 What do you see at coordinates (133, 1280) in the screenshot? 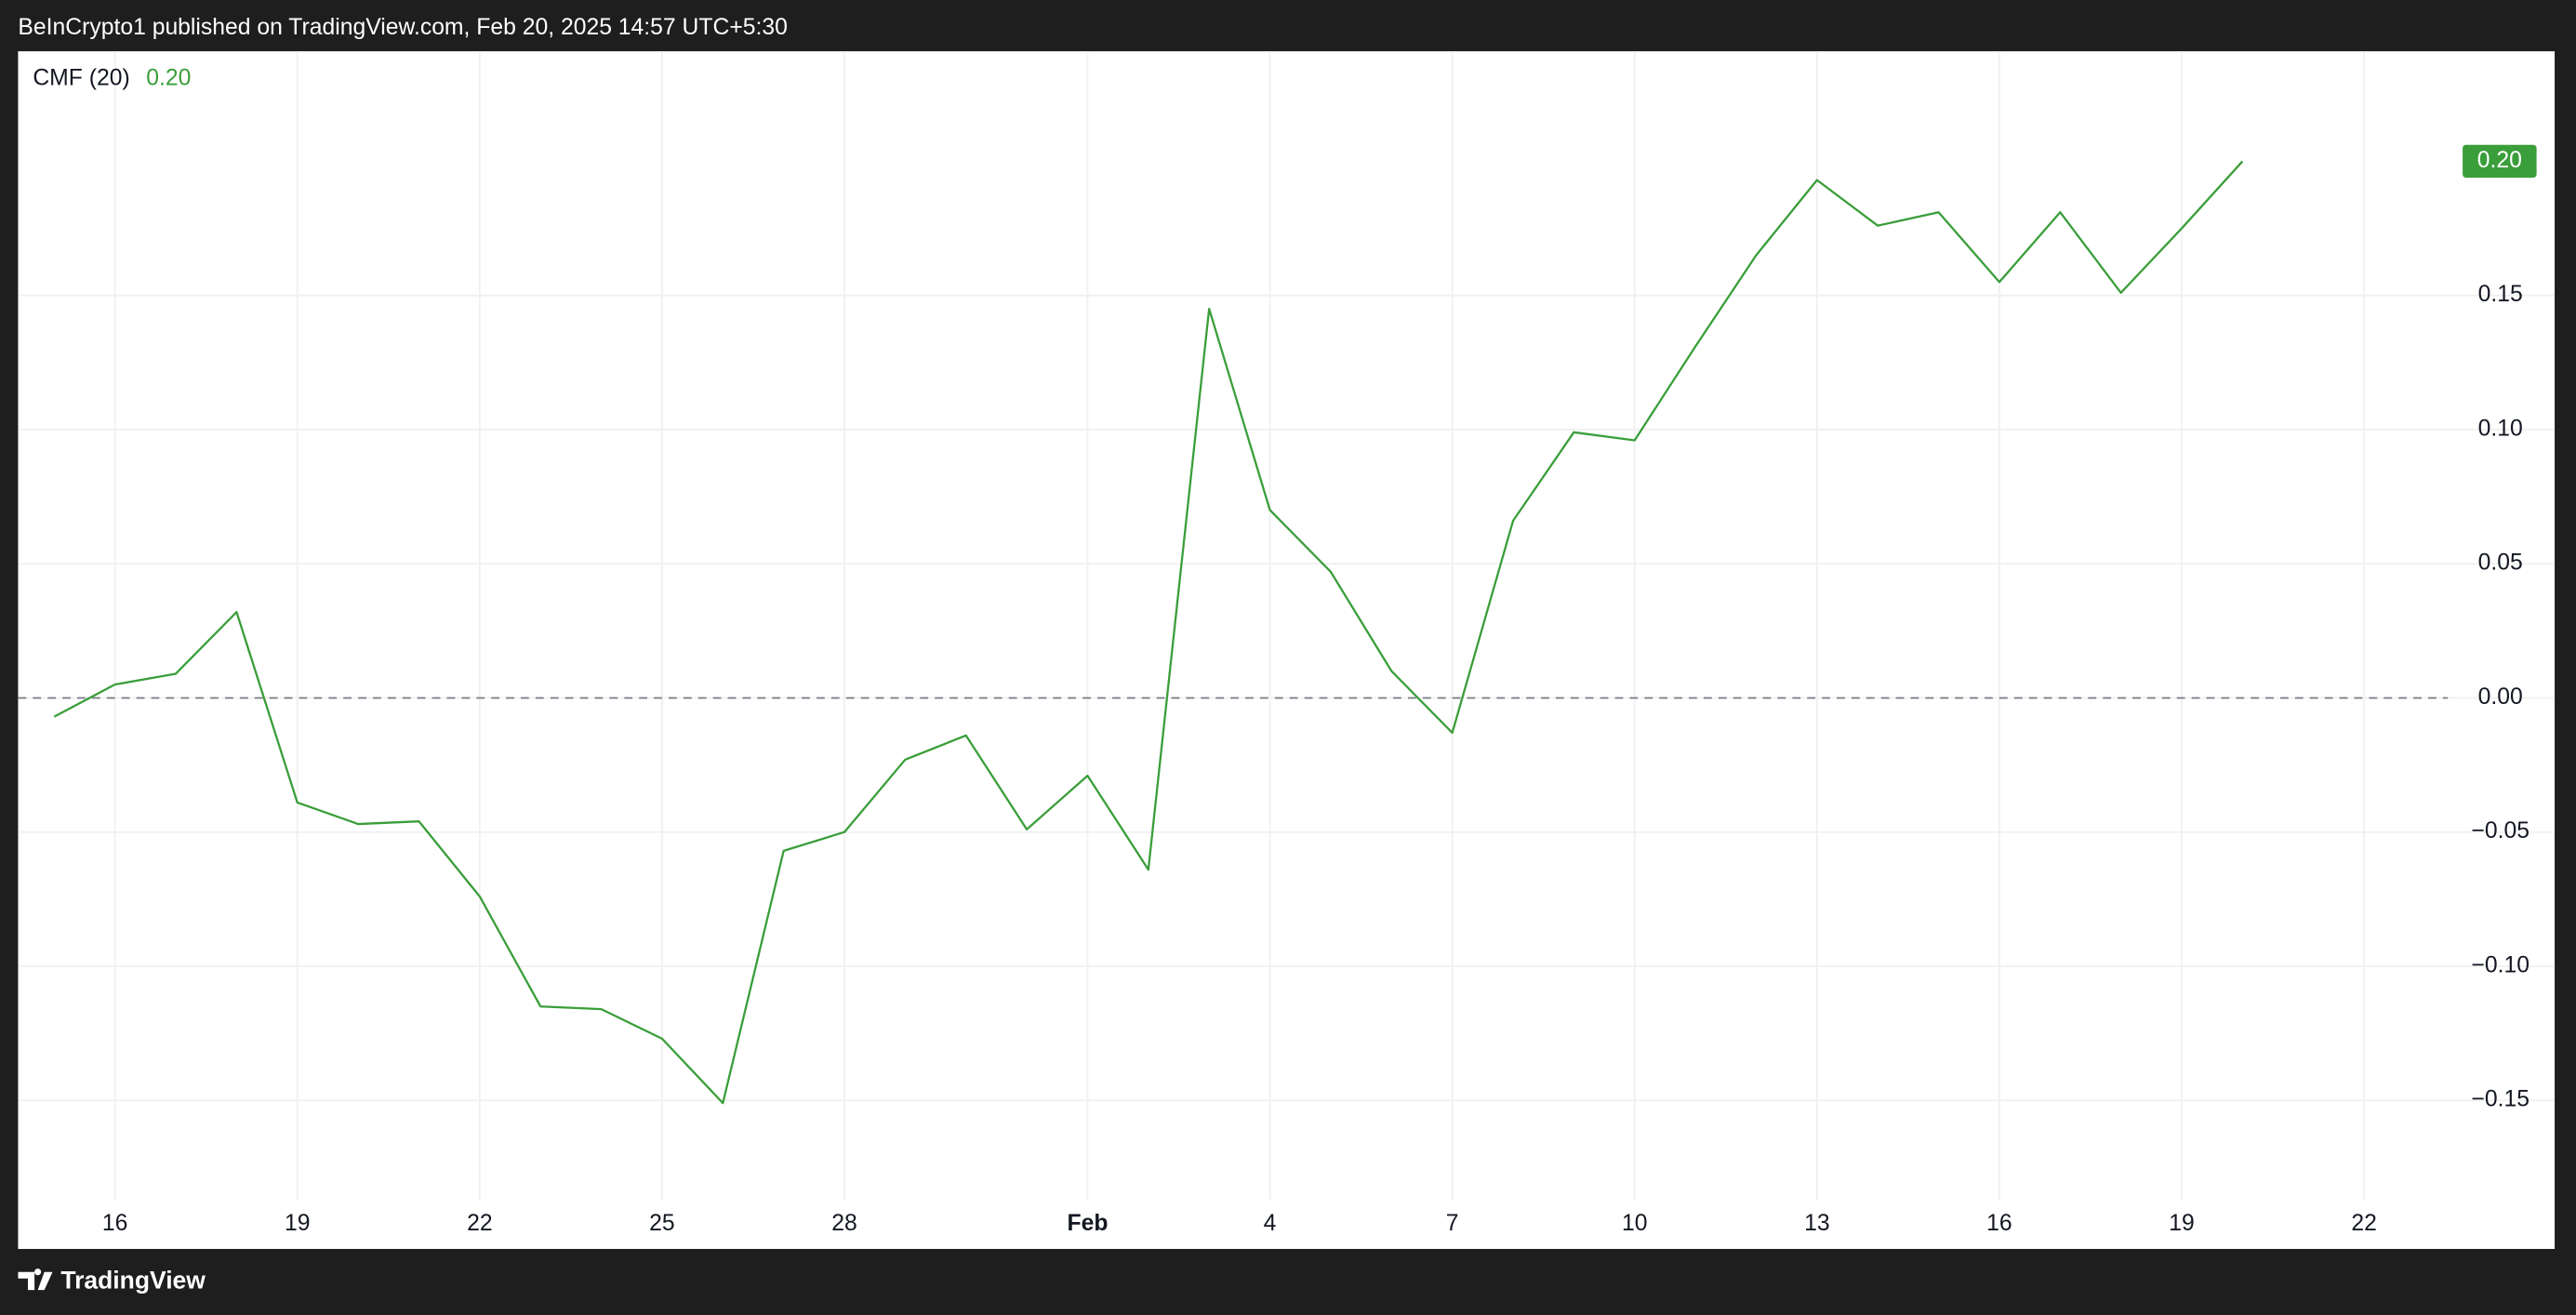
I see `brand: TradingView` at bounding box center [133, 1280].